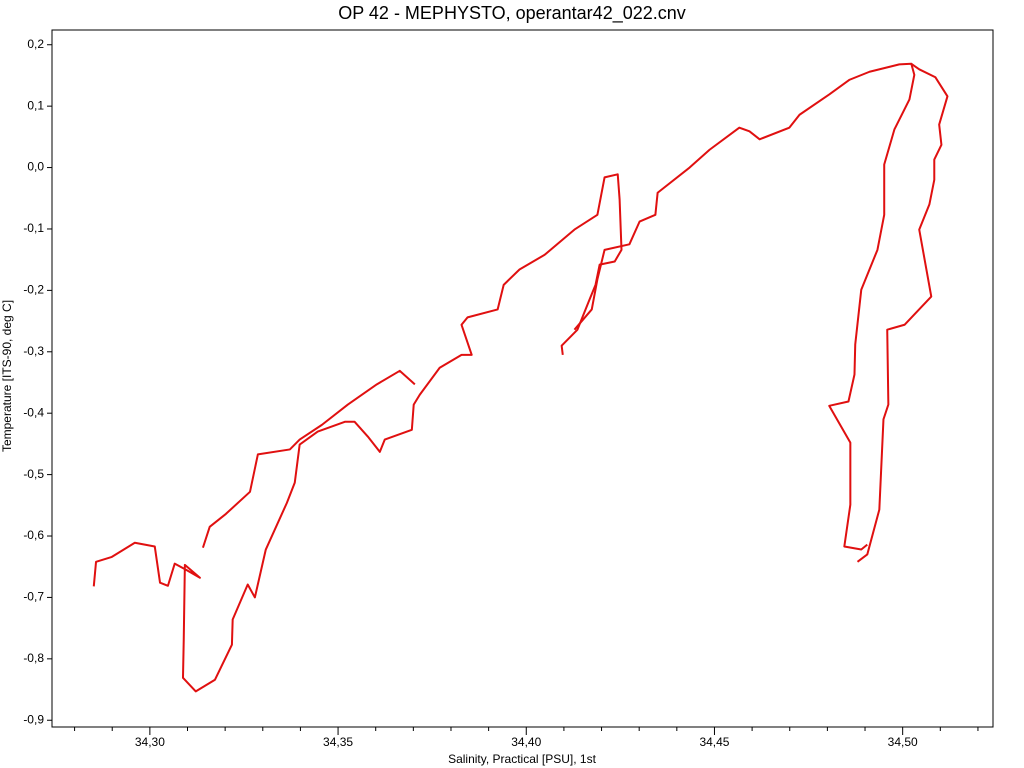 This screenshot has width=1024, height=768. I want to click on y-tick-label: 0,2, so click(35, 44).